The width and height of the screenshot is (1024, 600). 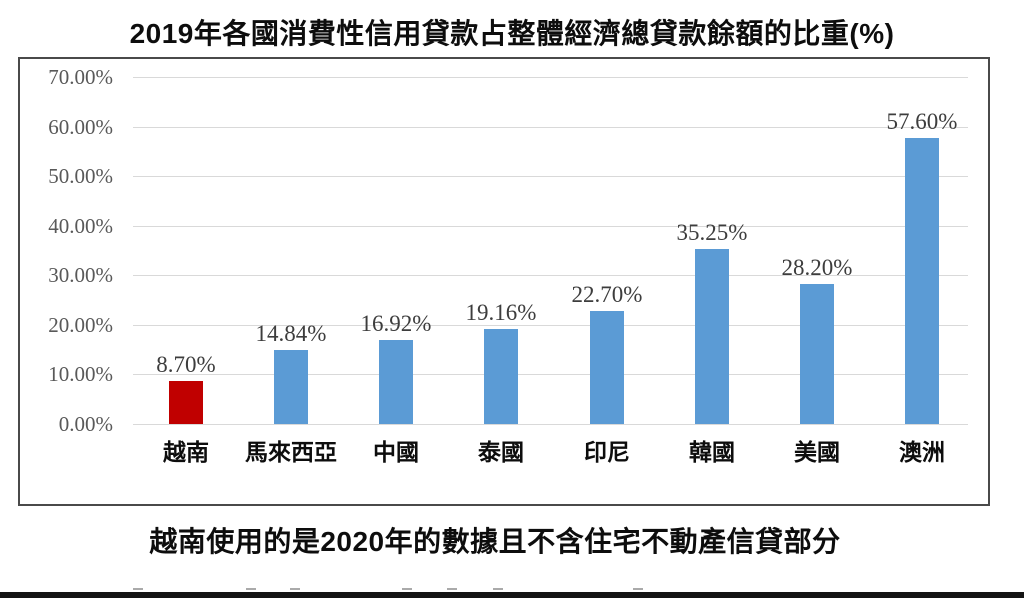 What do you see at coordinates (396, 452) in the screenshot?
I see `category-label: 中國` at bounding box center [396, 452].